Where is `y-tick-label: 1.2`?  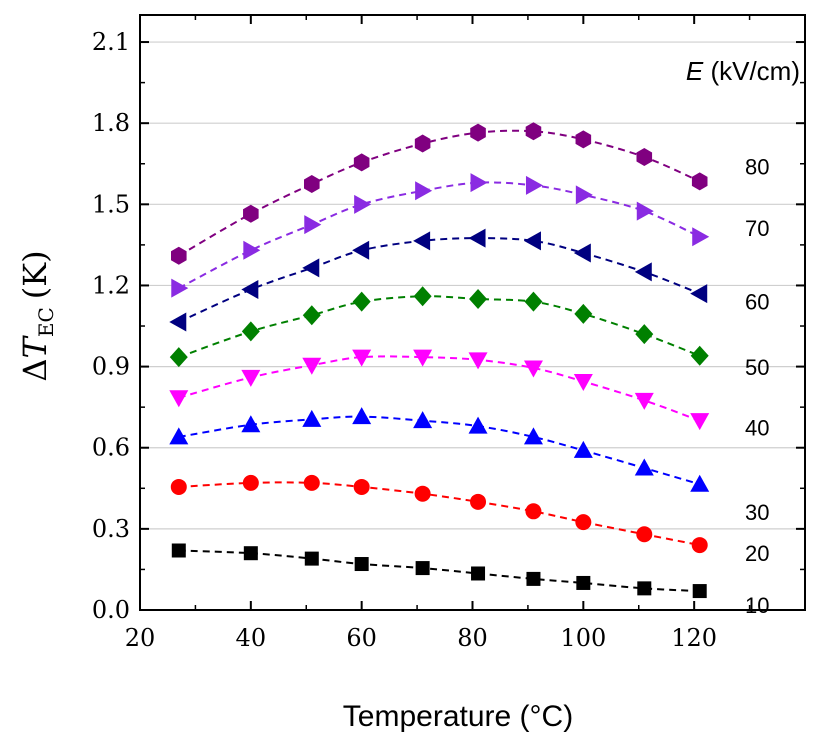
y-tick-label: 1.2 is located at coordinates (111, 285).